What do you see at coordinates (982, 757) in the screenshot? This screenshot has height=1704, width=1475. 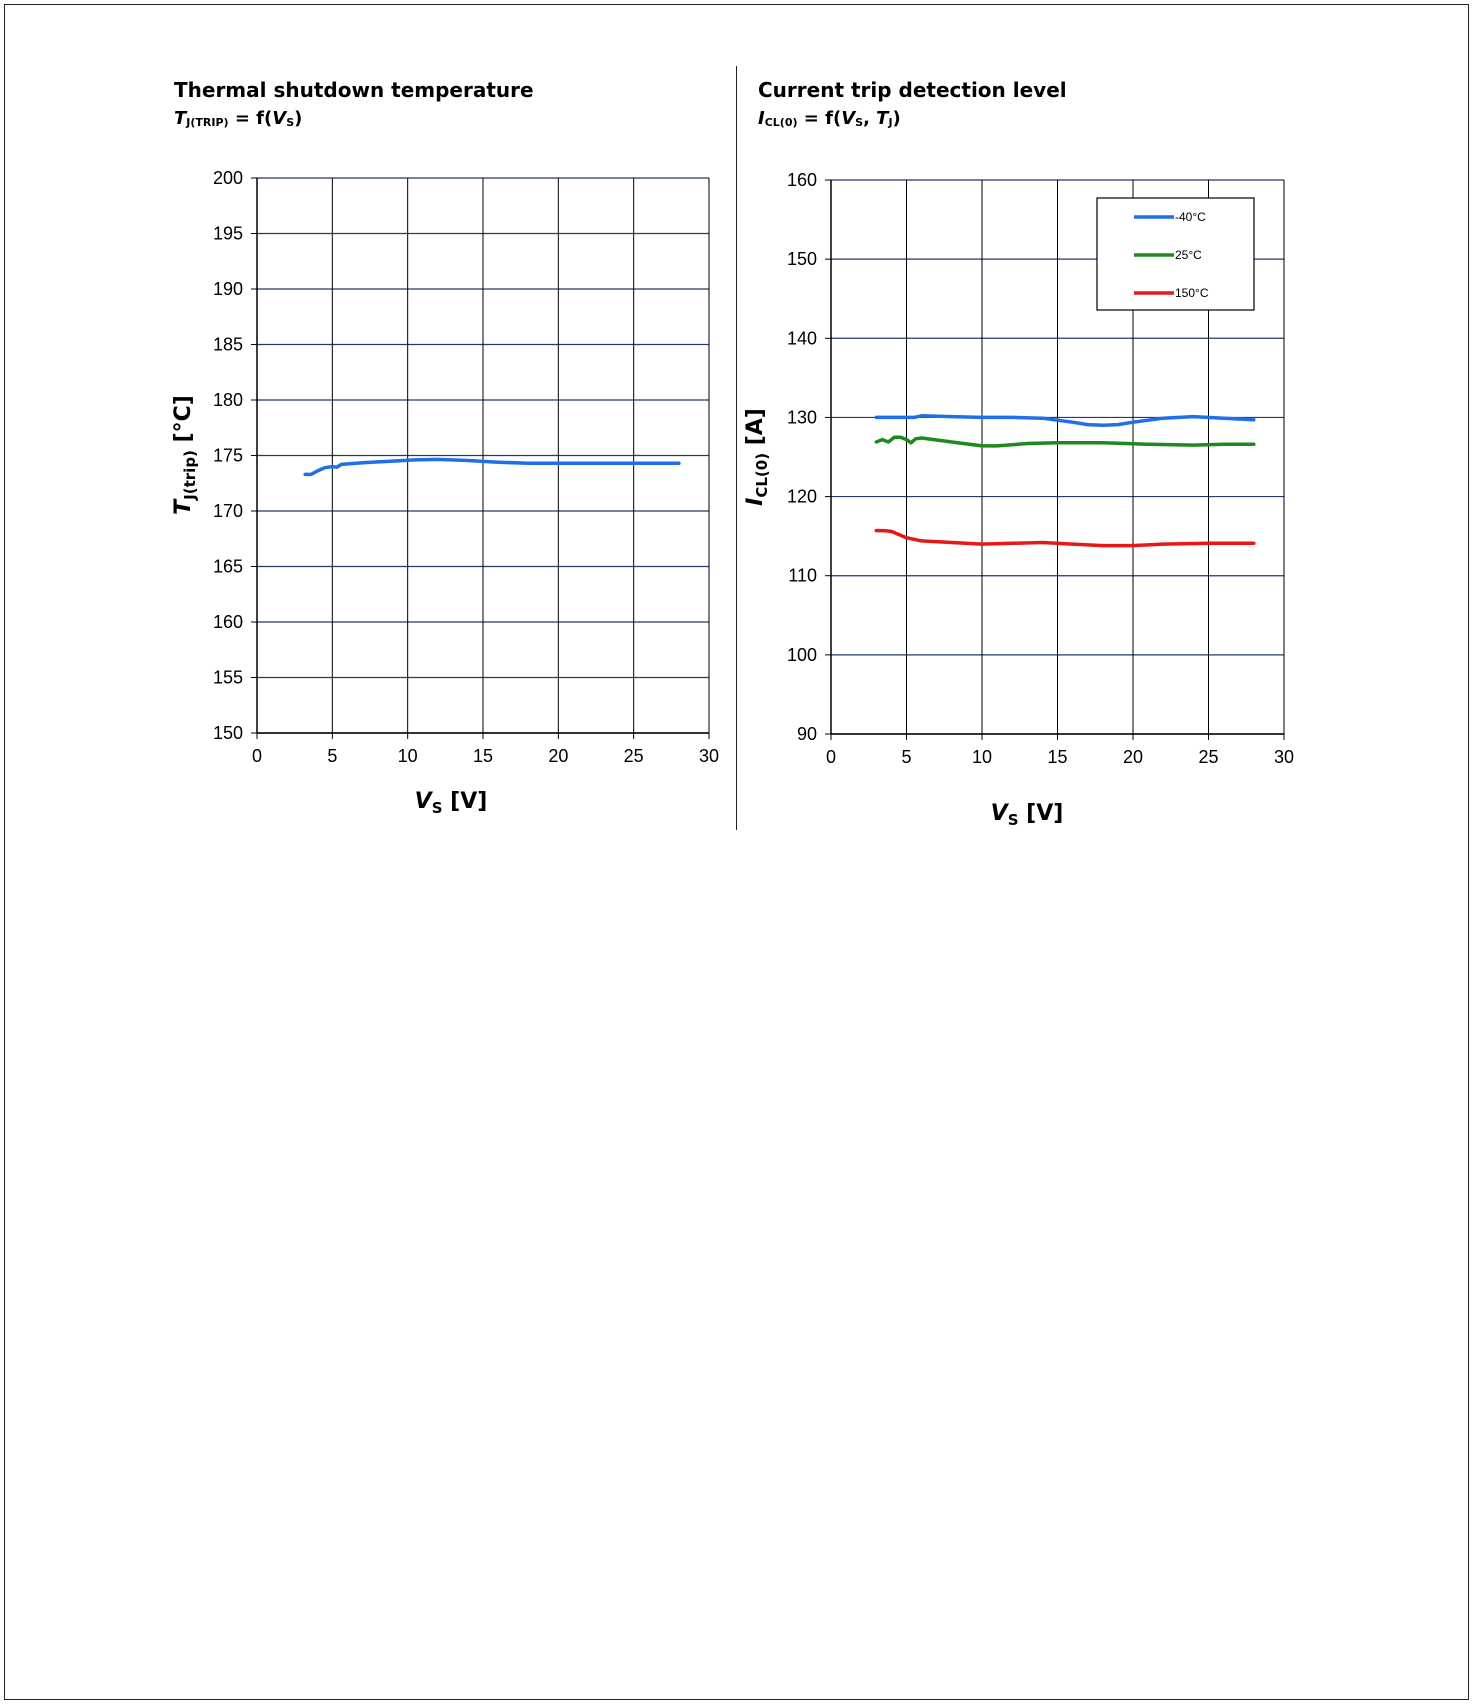 I see `right-xtick-label: 10` at bounding box center [982, 757].